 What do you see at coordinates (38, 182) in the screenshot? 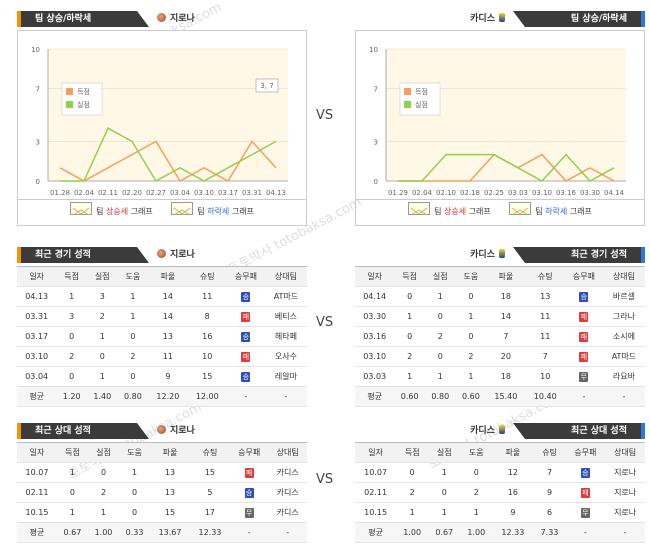
I see `y-tick-label: 0` at bounding box center [38, 182].